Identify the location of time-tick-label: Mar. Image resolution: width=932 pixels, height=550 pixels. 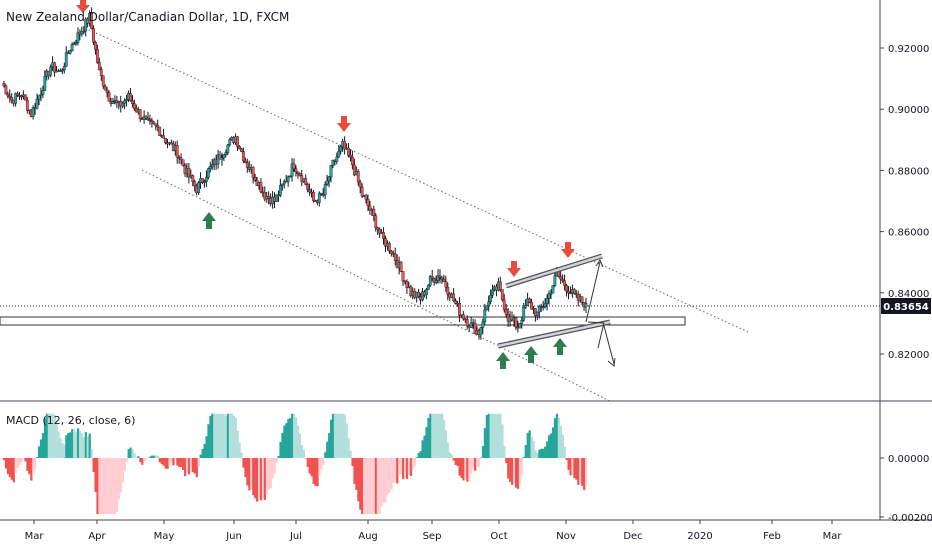
(35, 536).